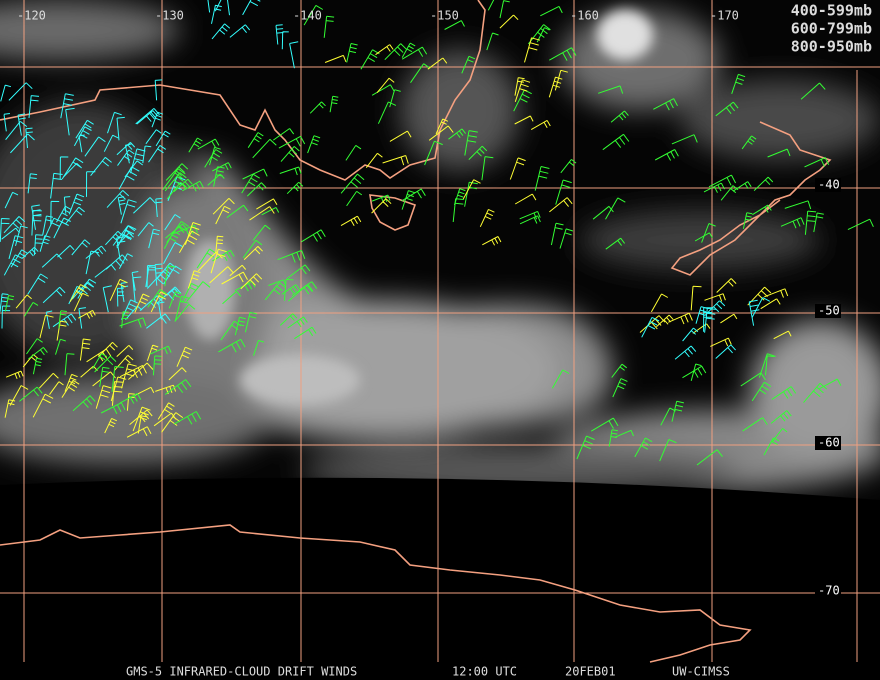 This screenshot has width=880, height=680. I want to click on footer-source: UW-CIMSS, so click(701, 672).